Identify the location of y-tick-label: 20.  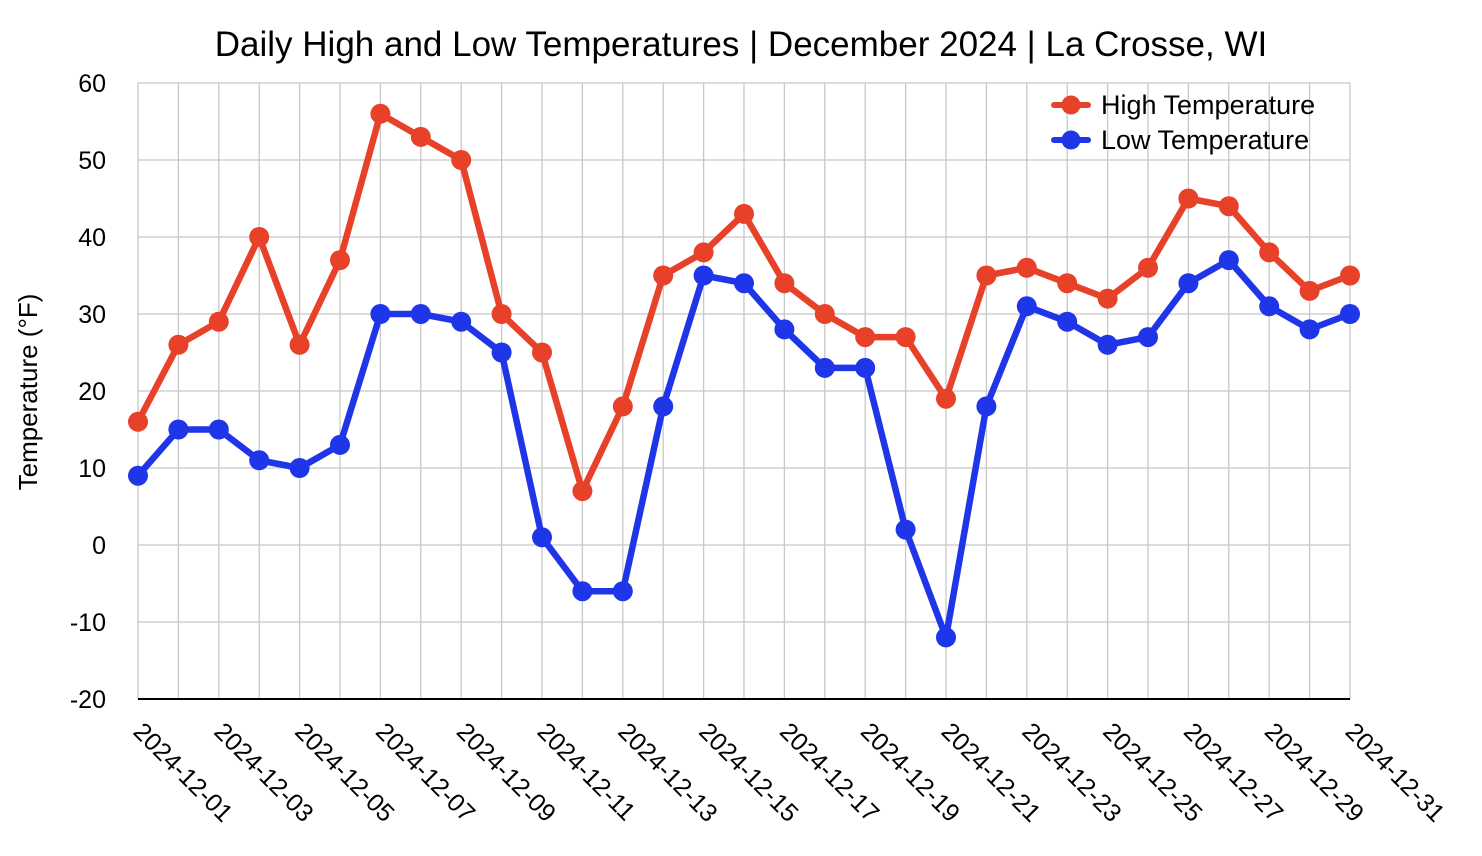
(92, 392).